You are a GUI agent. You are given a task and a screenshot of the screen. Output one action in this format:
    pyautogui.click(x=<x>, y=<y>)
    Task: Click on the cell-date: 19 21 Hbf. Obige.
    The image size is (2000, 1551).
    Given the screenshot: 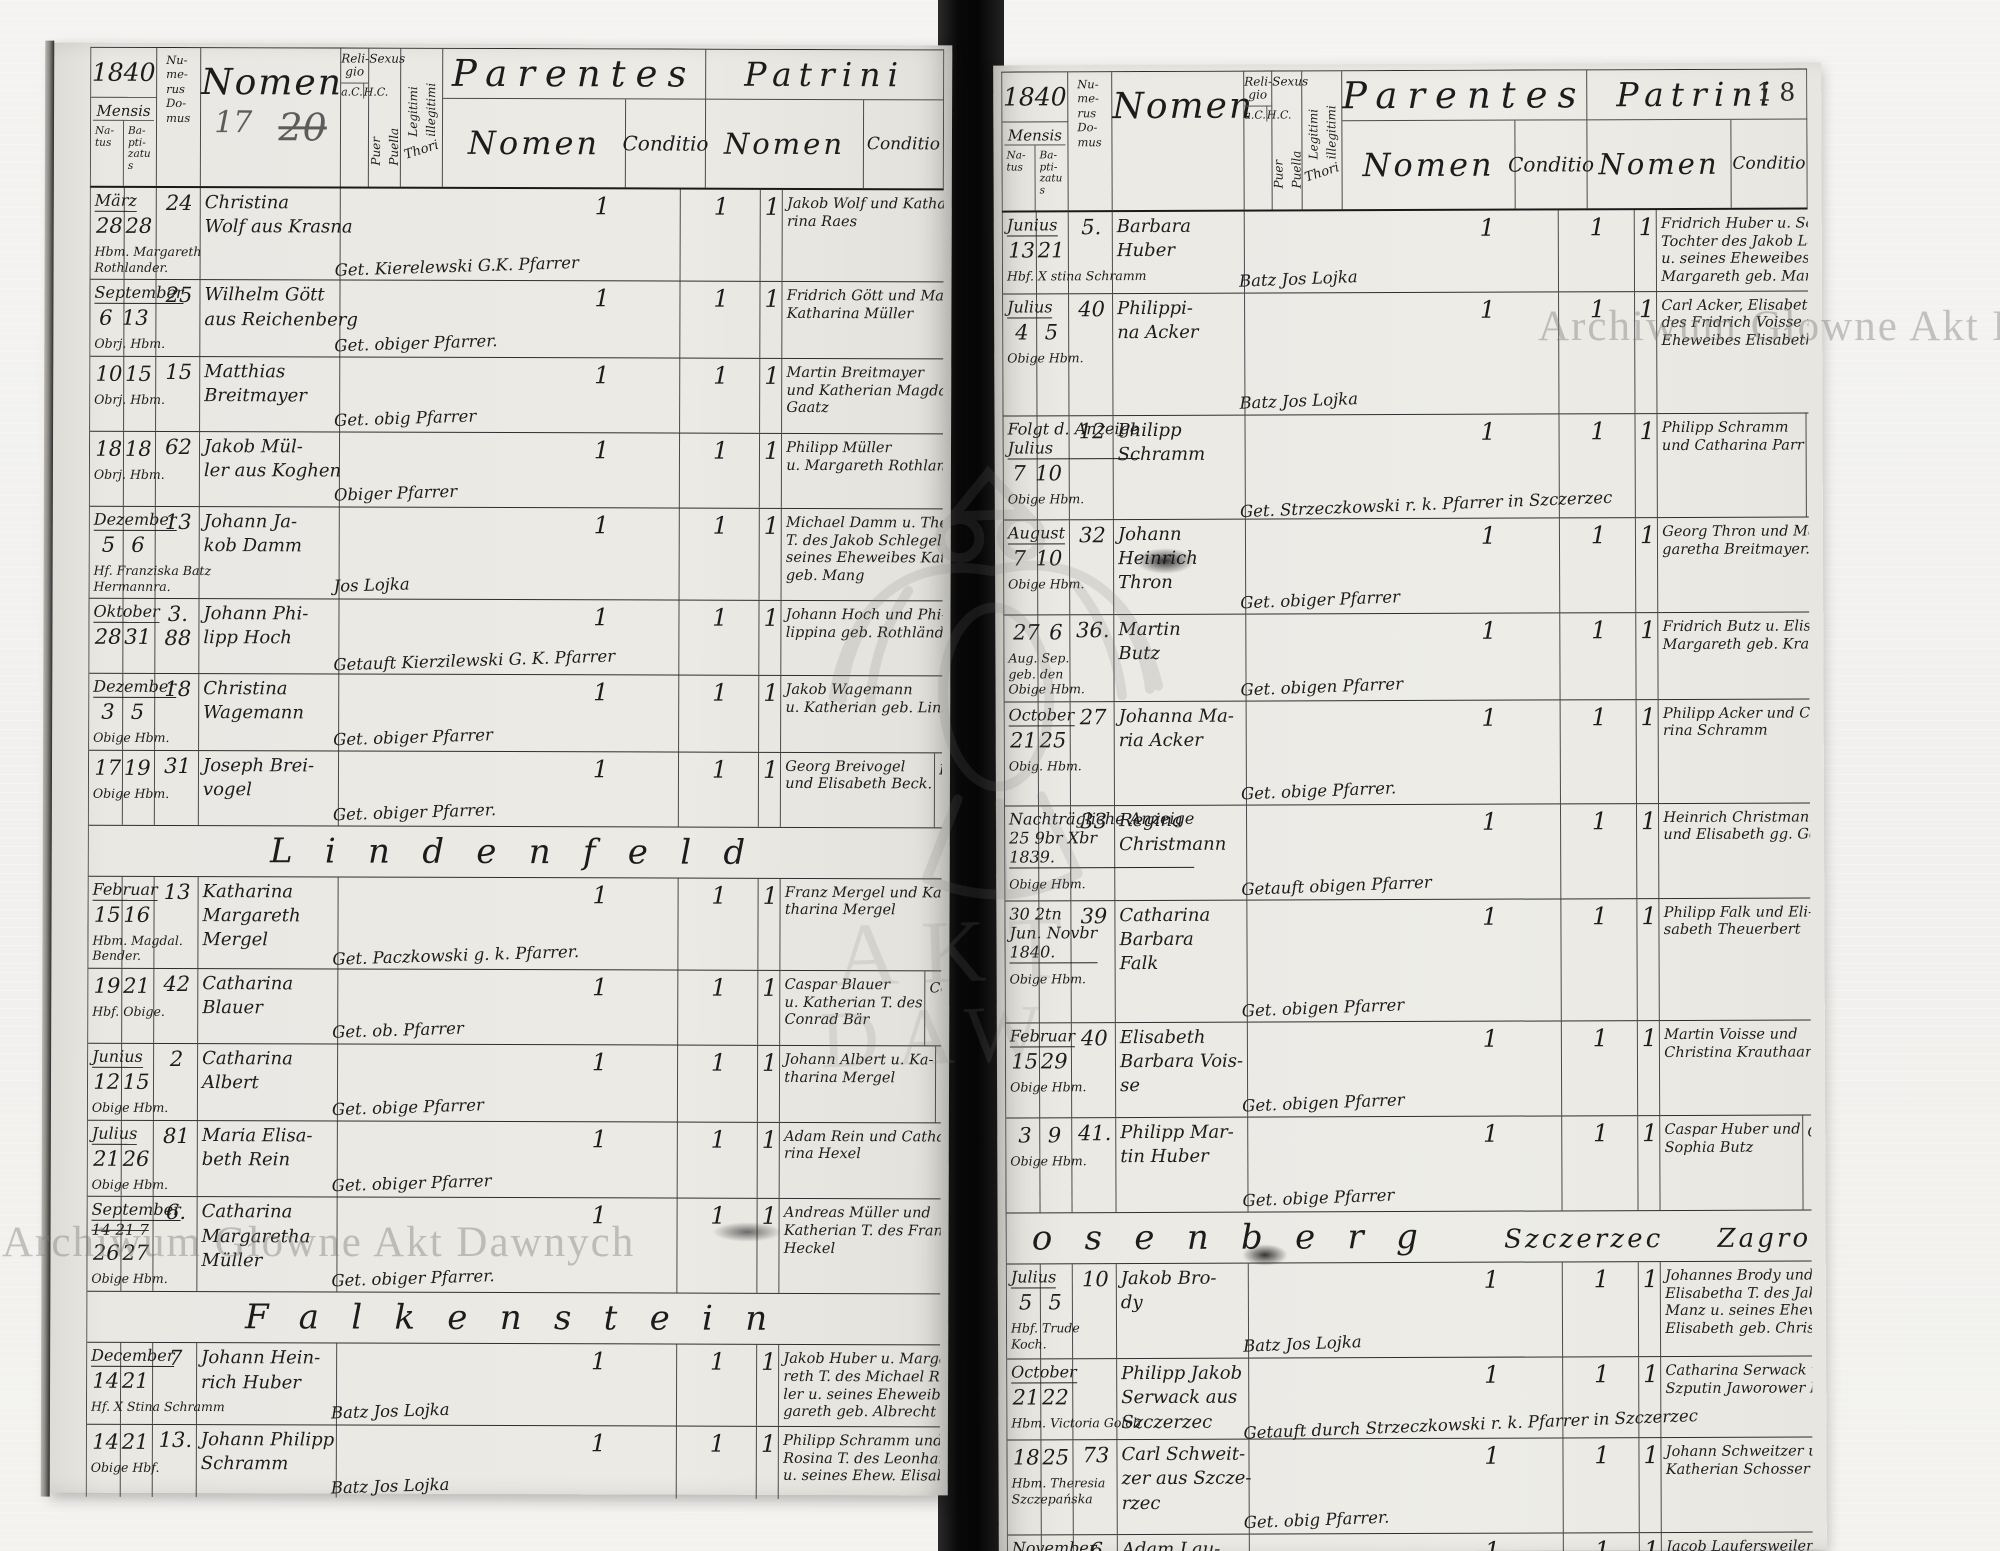 What is the action you would take?
    pyautogui.click(x=126, y=1005)
    